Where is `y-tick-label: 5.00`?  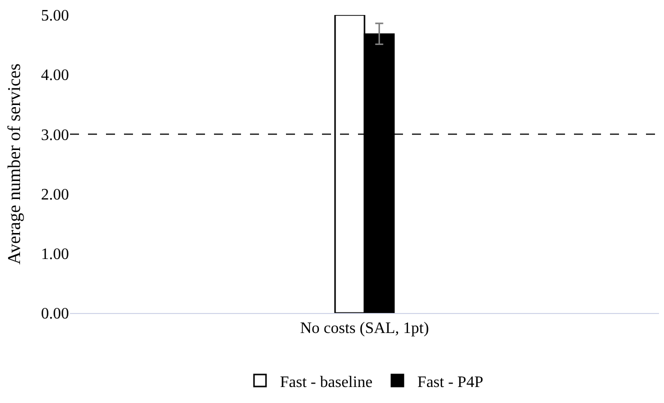 y-tick-label: 5.00 is located at coordinates (55, 16).